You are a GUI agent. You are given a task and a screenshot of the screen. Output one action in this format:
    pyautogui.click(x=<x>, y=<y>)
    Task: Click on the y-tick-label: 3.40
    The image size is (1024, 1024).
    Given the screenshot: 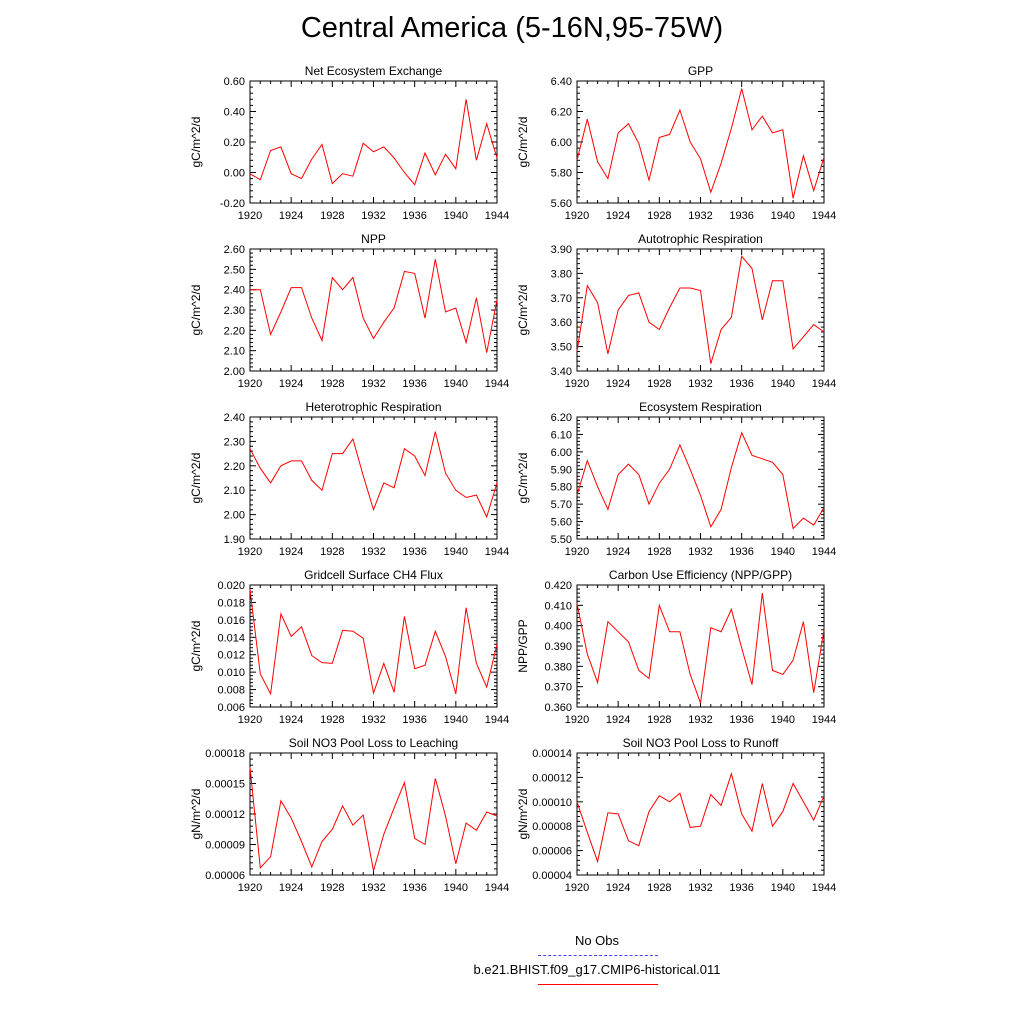 What is the action you would take?
    pyautogui.click(x=561, y=372)
    